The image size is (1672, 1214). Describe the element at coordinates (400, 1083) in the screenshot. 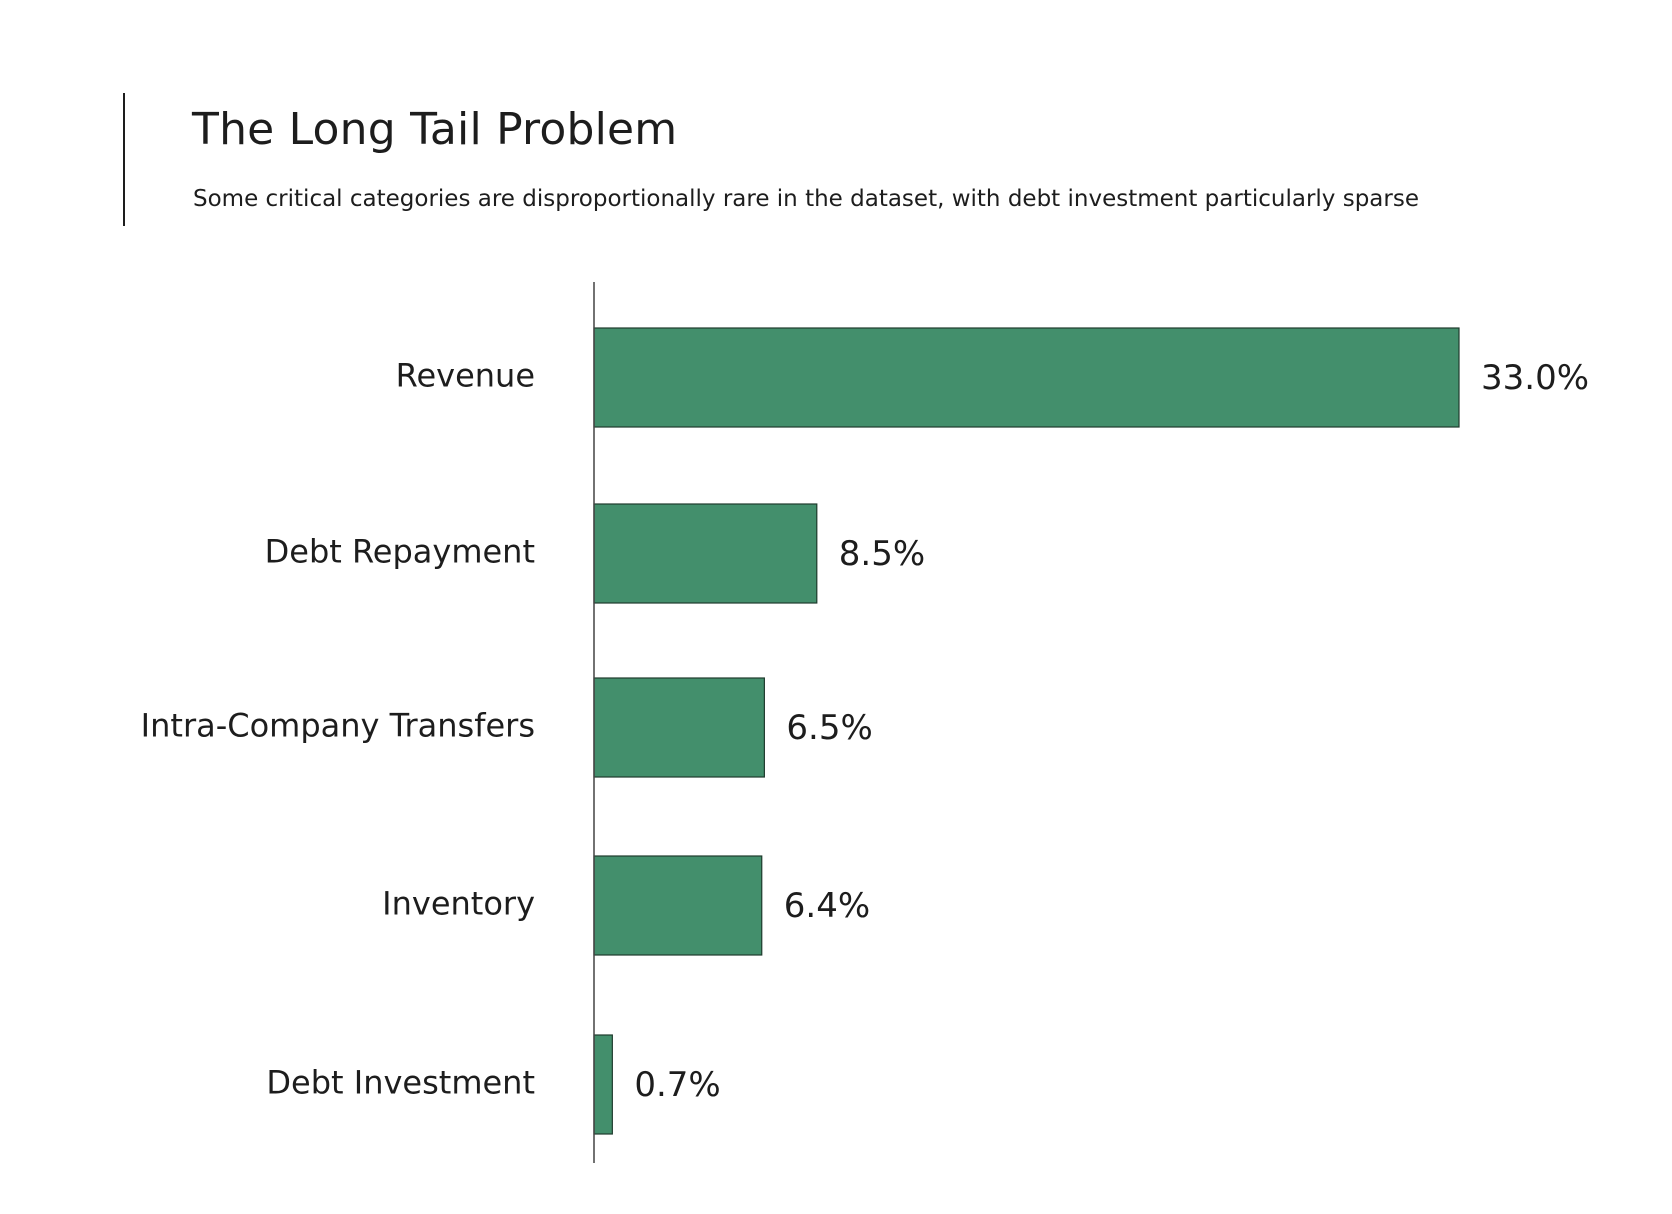

I see `category-label-debt-investment: Debt Investment` at that location.